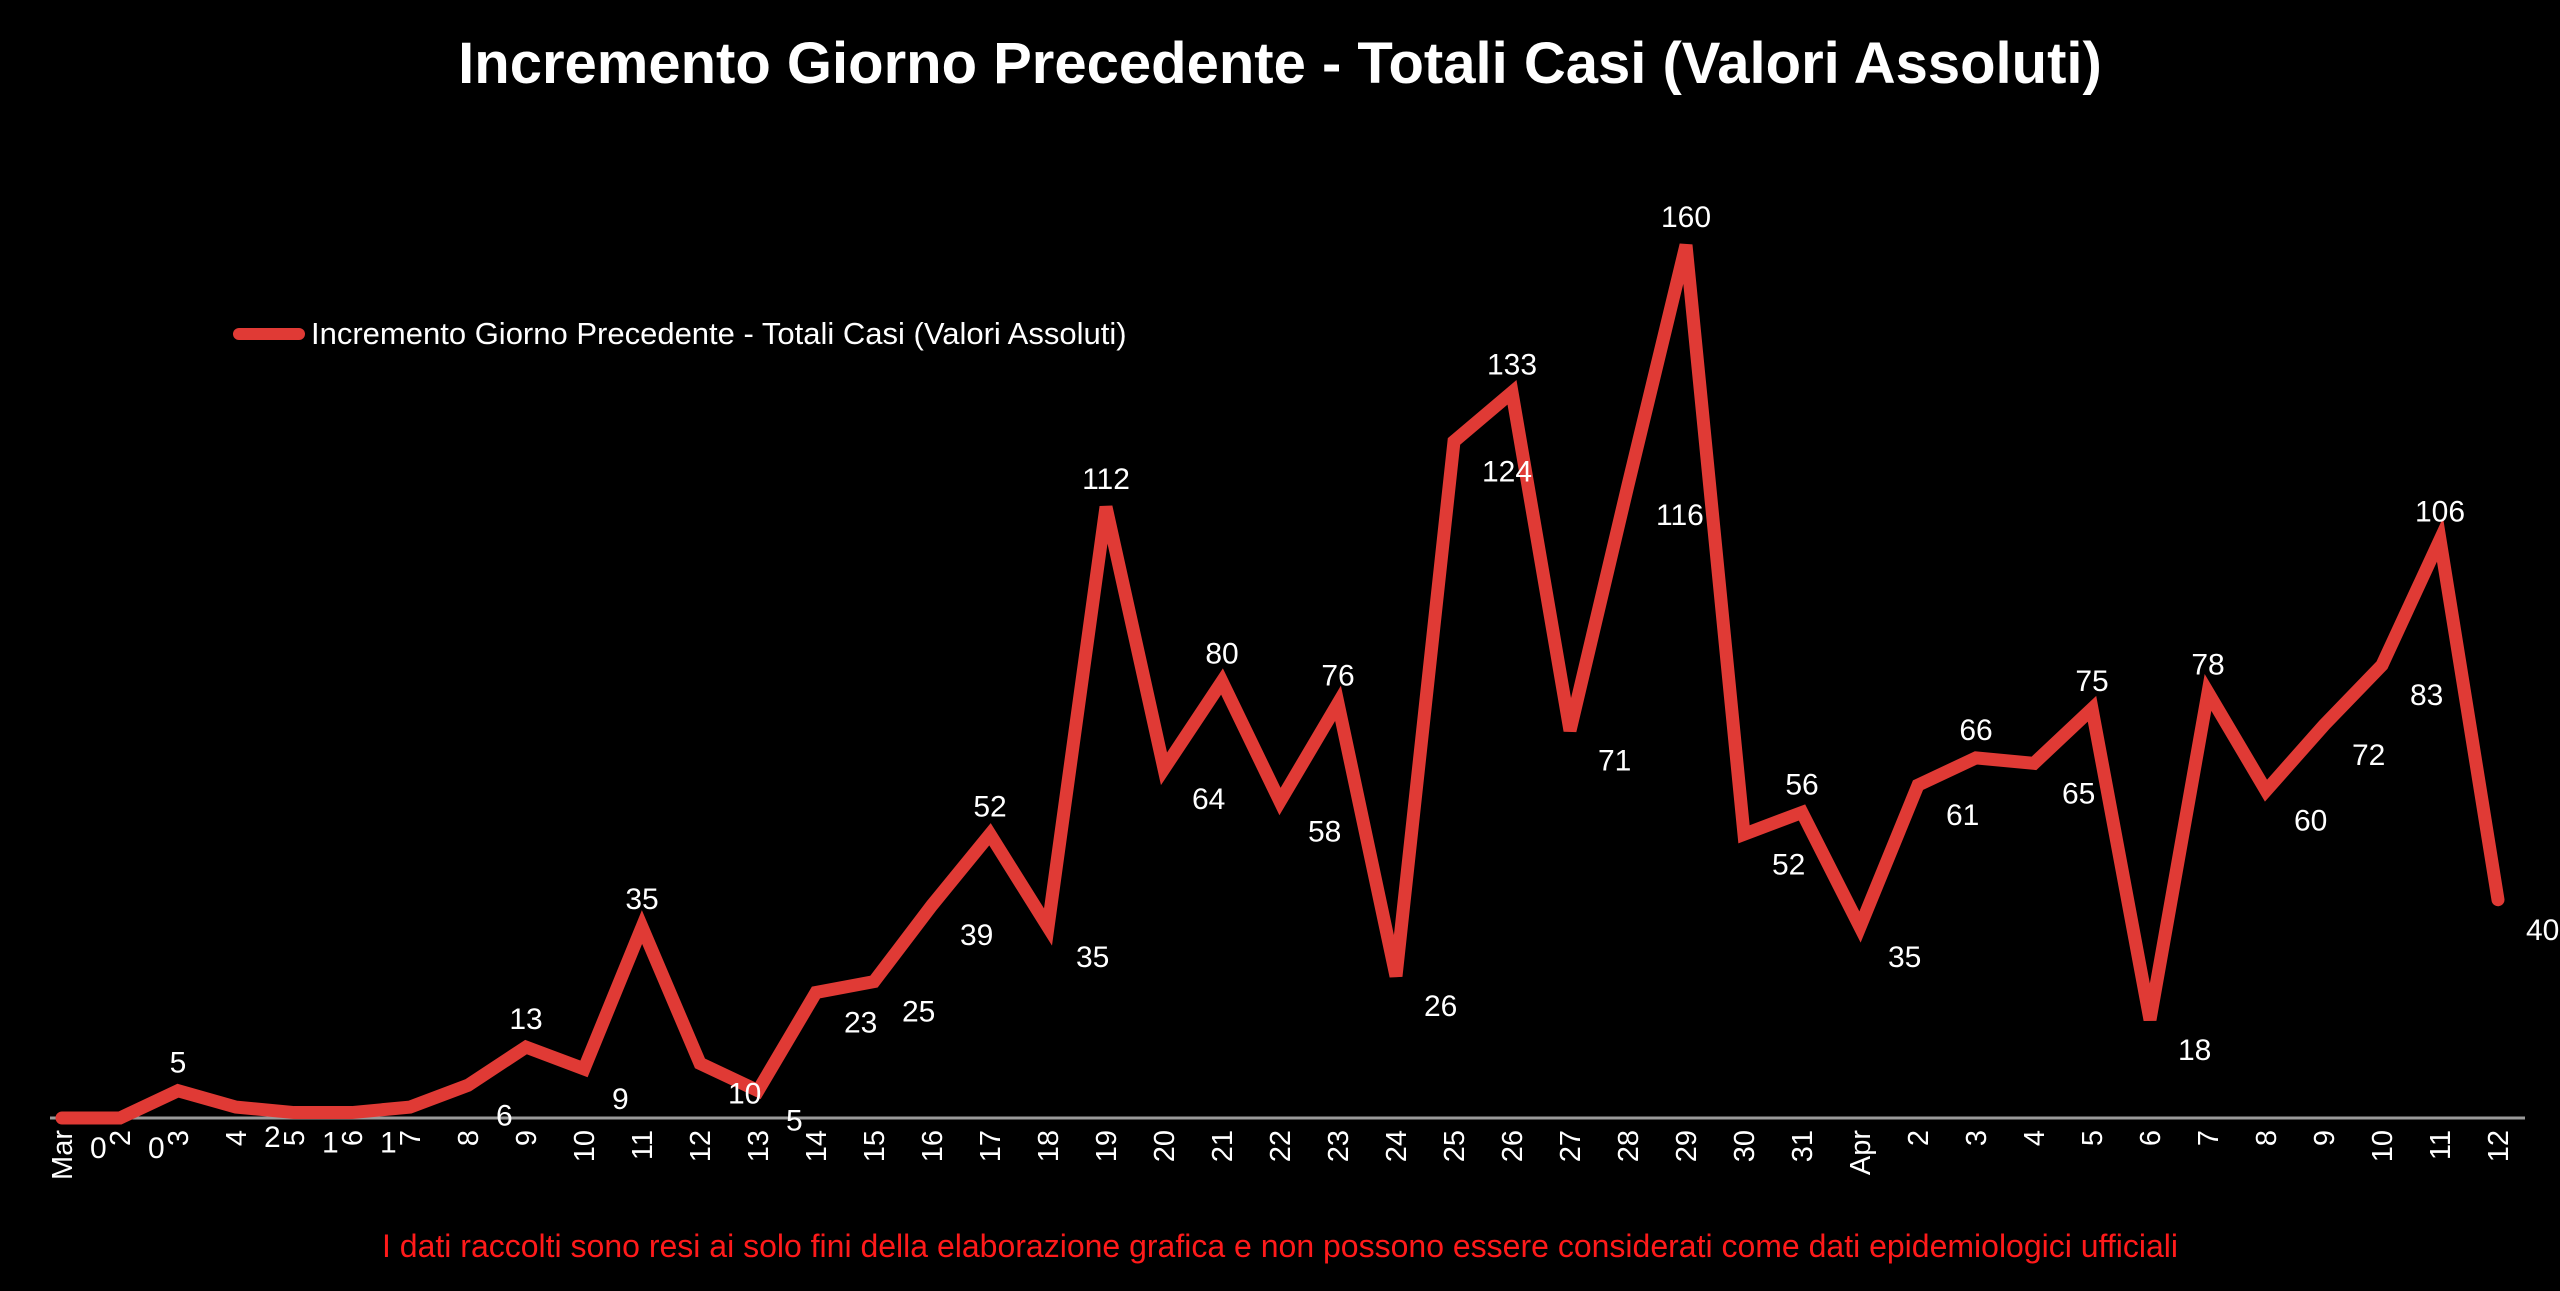 This screenshot has height=1291, width=2560. What do you see at coordinates (759, 1146) in the screenshot?
I see `x-tick-label: 13` at bounding box center [759, 1146].